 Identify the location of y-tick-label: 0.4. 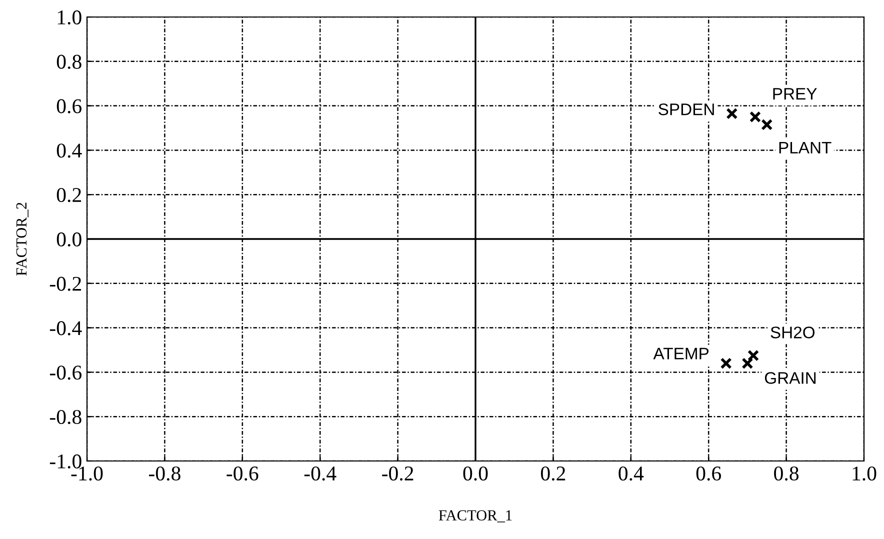
(69, 151).